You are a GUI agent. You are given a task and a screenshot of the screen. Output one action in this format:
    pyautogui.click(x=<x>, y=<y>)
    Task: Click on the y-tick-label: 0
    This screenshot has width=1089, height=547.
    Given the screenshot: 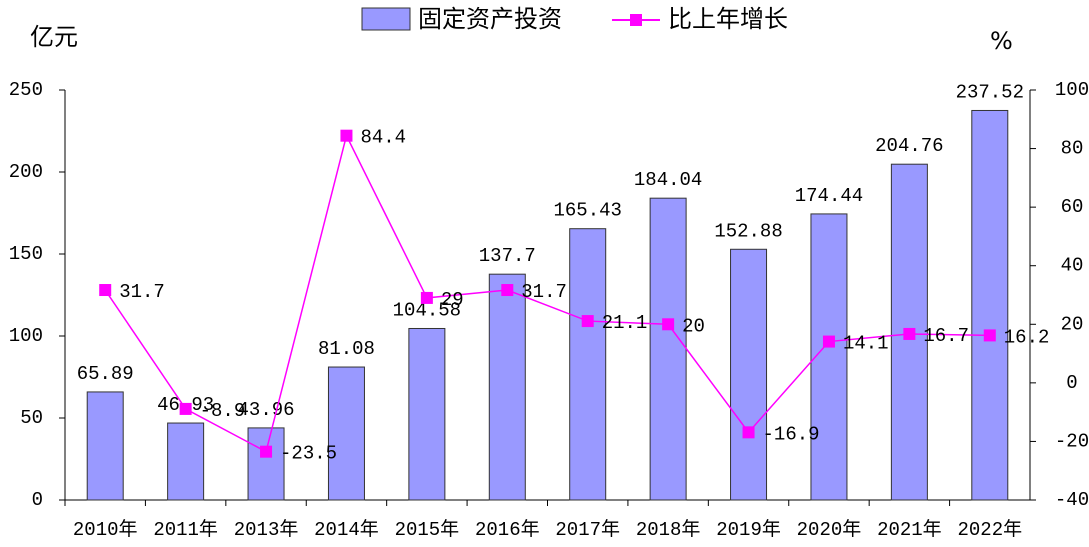 What is the action you would take?
    pyautogui.click(x=37, y=500)
    